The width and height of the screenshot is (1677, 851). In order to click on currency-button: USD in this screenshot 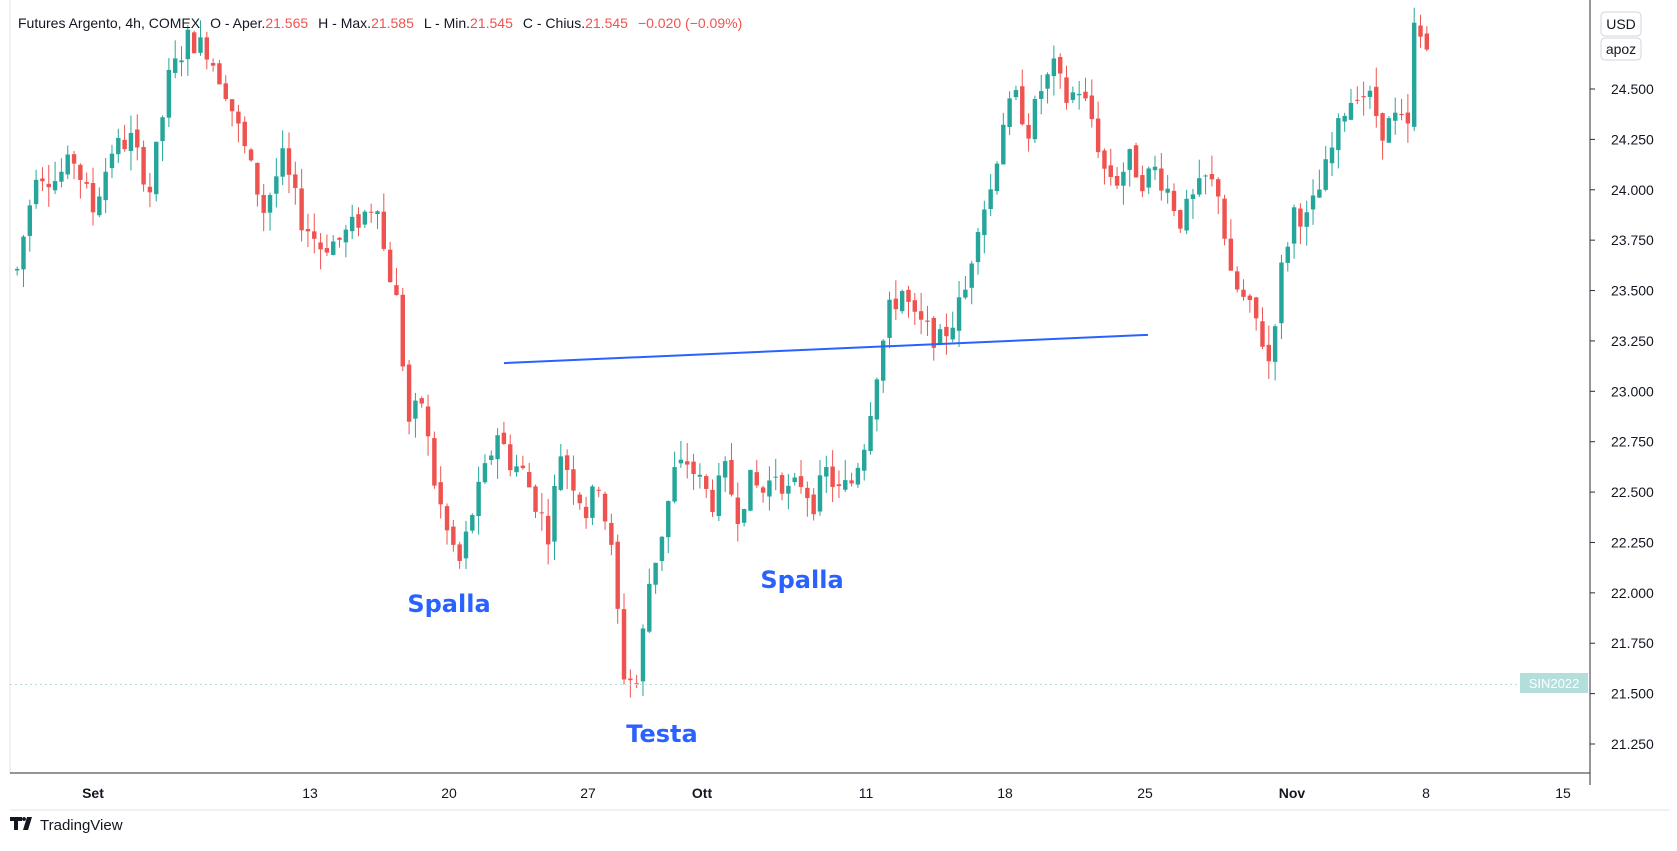, I will do `click(1621, 24)`.